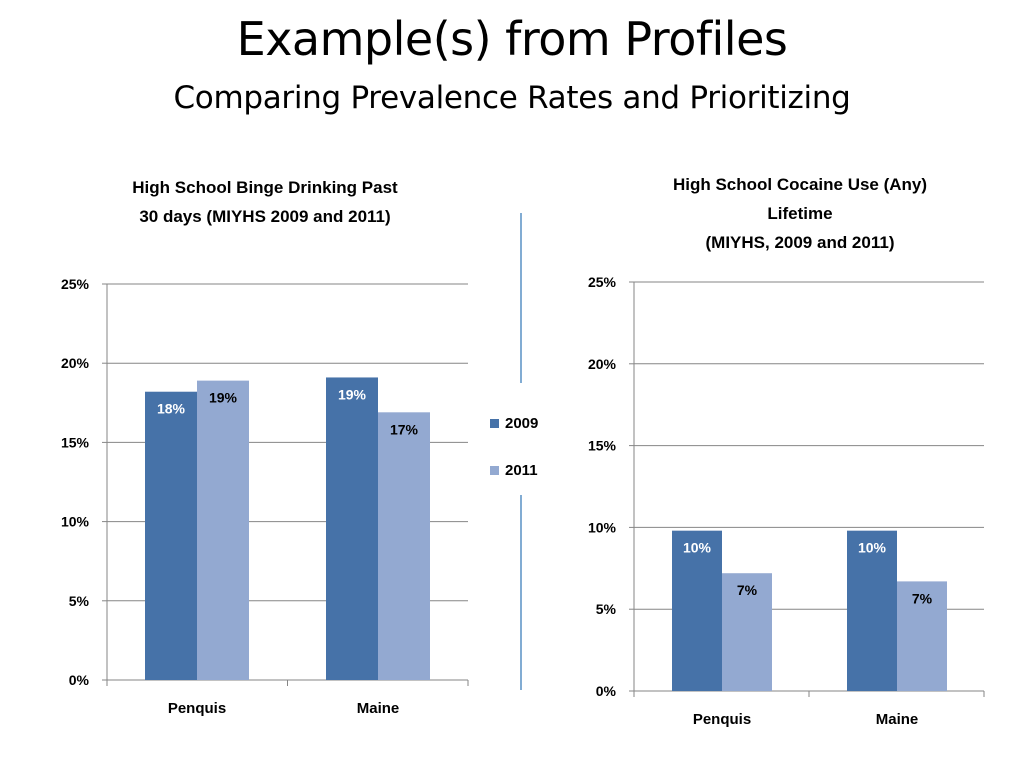  What do you see at coordinates (512, 39) in the screenshot?
I see `slide-title: Example(s) from Profiles` at bounding box center [512, 39].